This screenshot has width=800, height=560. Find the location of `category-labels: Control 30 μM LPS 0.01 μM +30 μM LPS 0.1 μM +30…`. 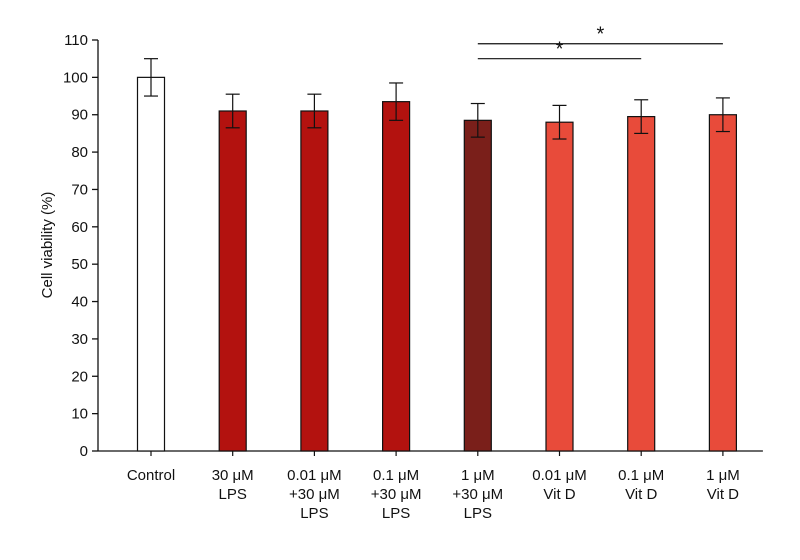

category-labels: Control 30 μM LPS 0.01 μM +30 μM LPS 0.1 μM +30… is located at coordinates (433, 494).